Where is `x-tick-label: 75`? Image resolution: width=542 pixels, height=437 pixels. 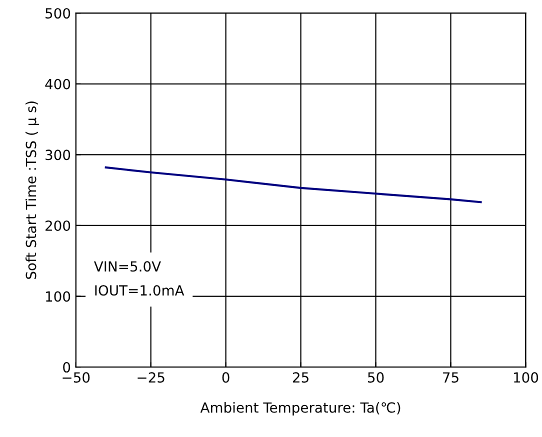 x-tick-label: 75 is located at coordinates (450, 377).